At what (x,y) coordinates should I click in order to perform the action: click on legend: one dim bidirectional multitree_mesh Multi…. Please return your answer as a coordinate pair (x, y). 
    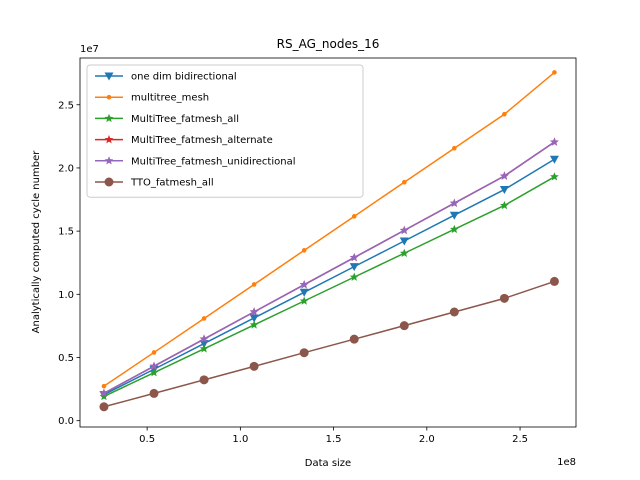
    Looking at the image, I should click on (225, 131).